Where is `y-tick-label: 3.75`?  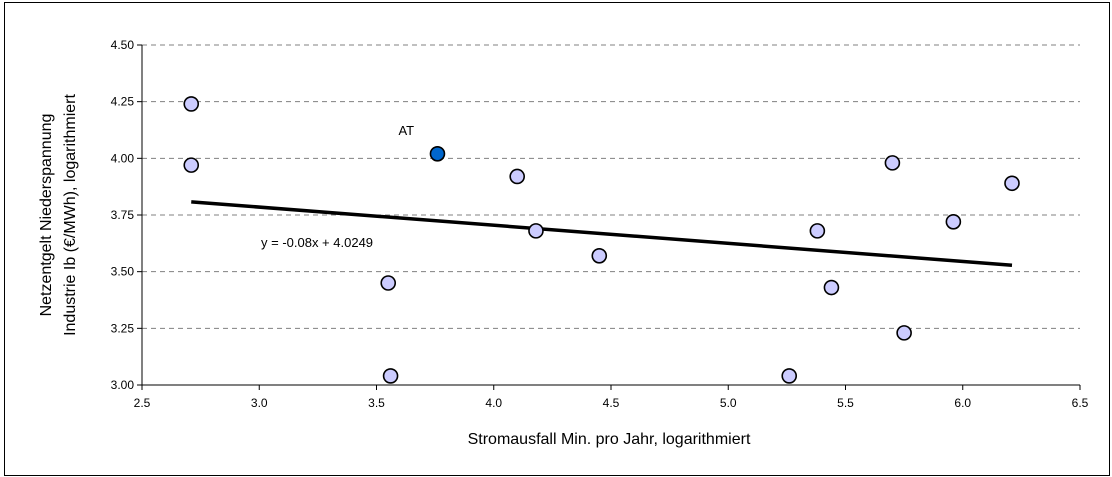
y-tick-label: 3.75 is located at coordinates (123, 215).